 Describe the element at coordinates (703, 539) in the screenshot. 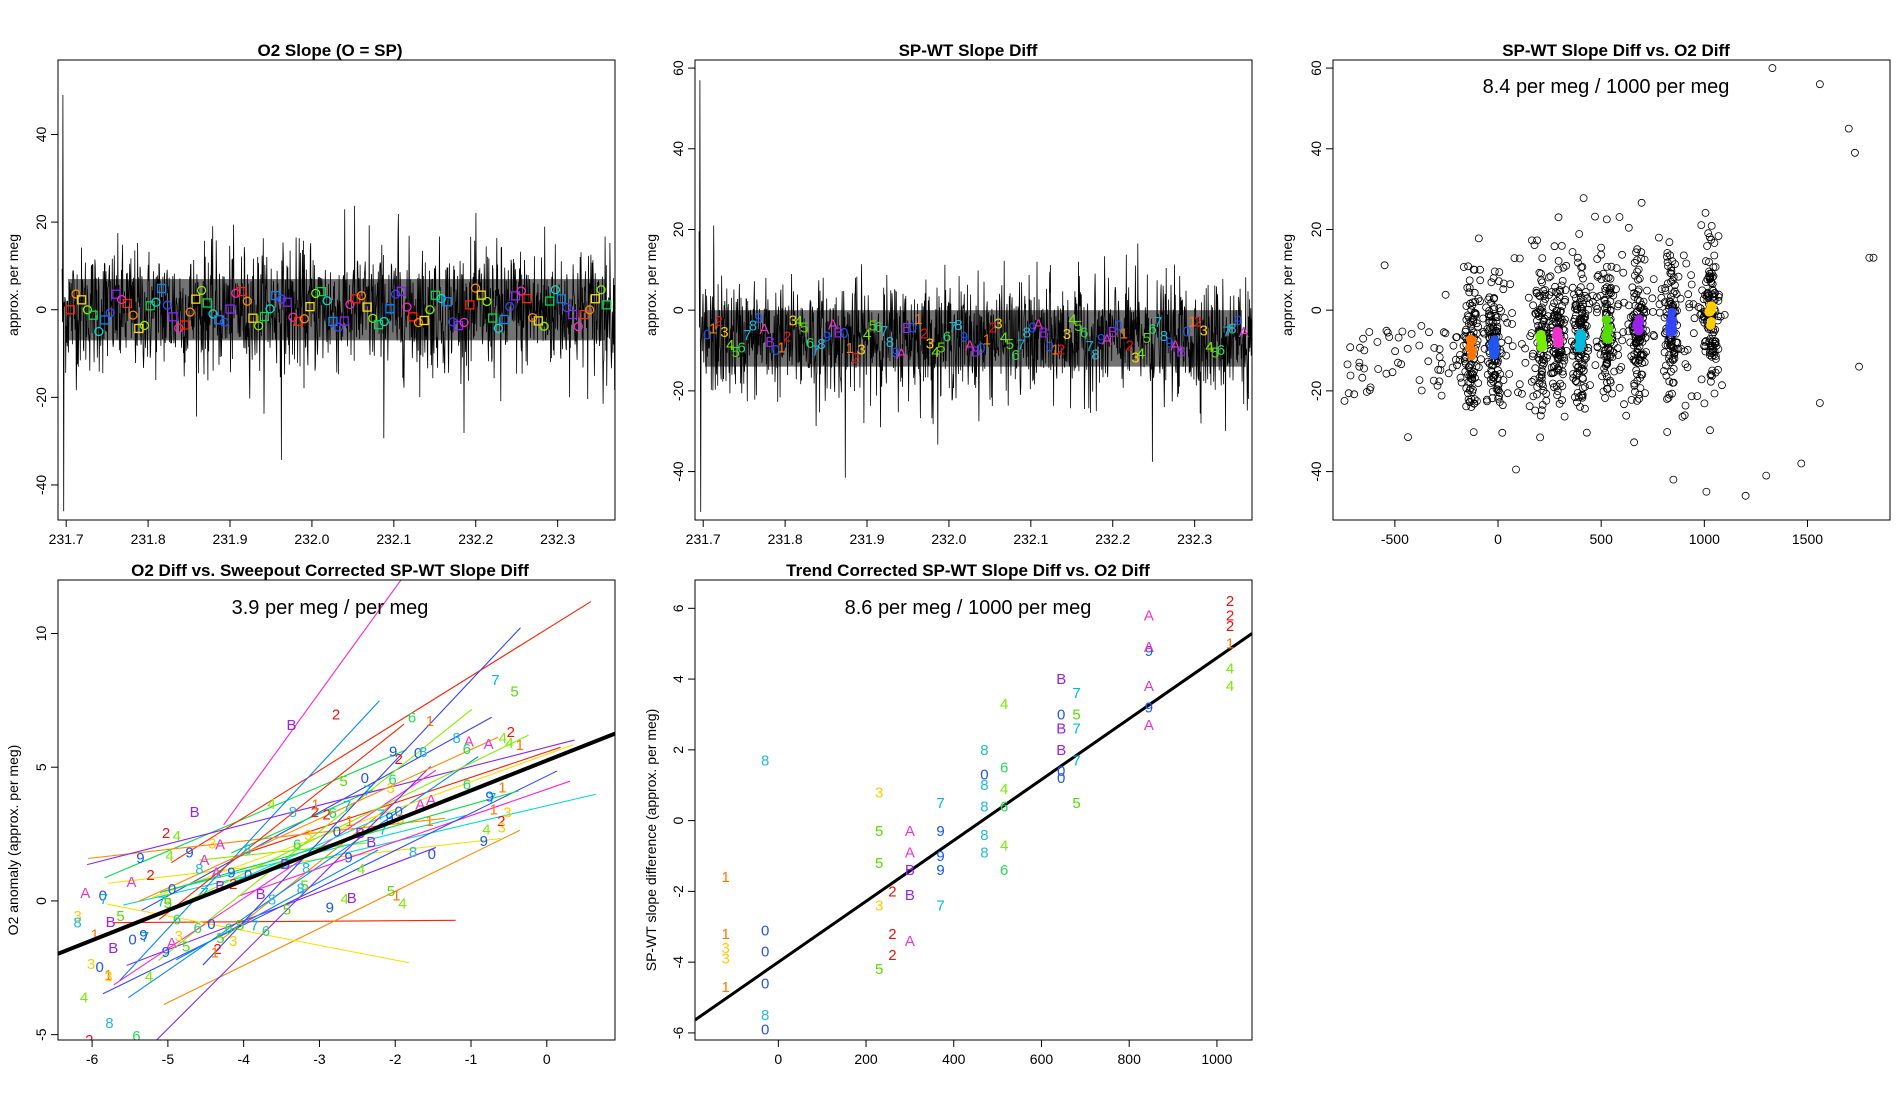

I see `x-tick-label: 231.7` at that location.